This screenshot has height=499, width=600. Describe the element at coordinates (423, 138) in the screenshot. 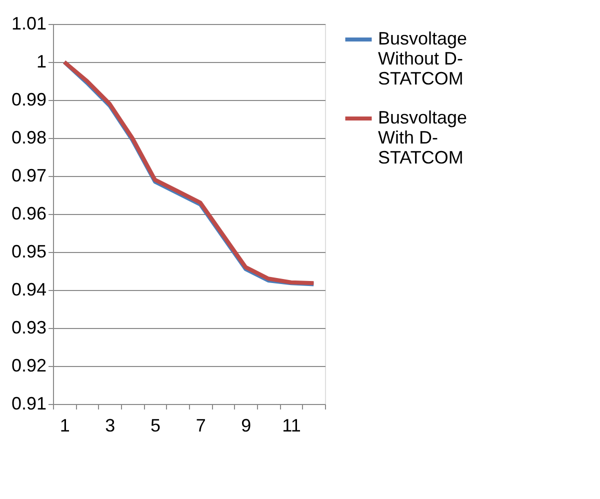

I see `legend-label: Busvoltage With D-STATCOM` at that location.